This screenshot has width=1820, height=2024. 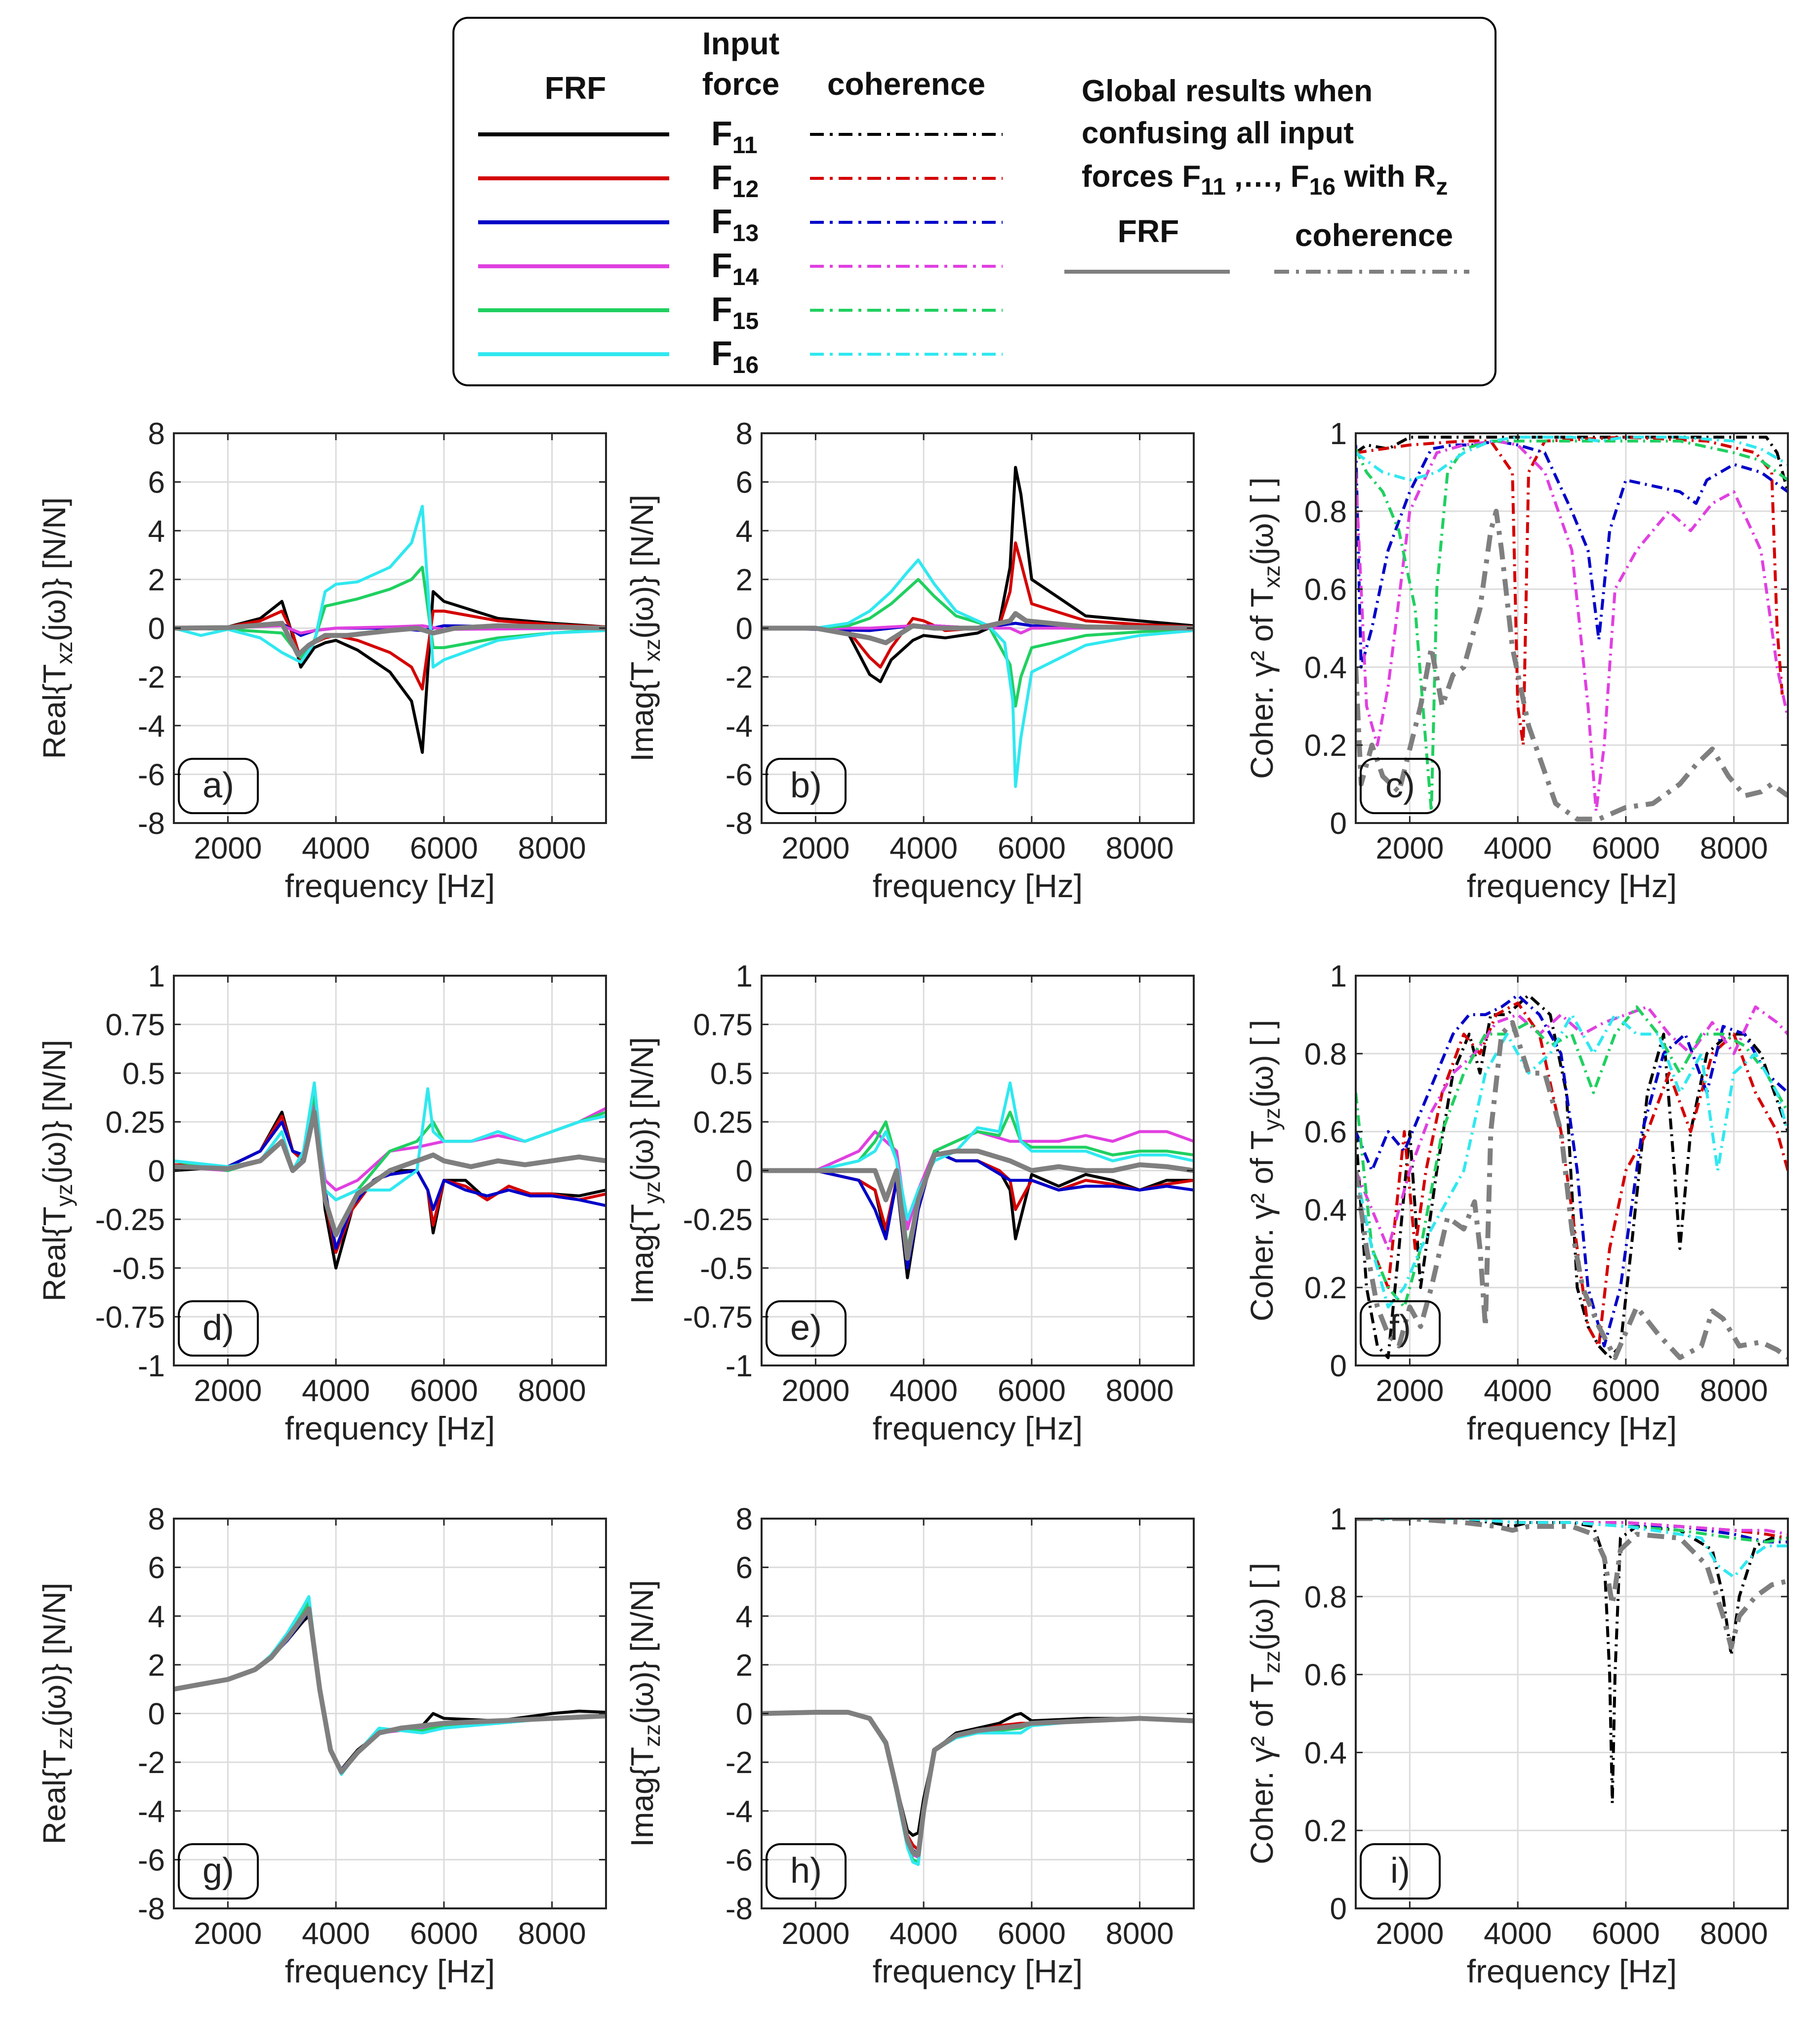 I want to click on axes-frame, so click(x=1572, y=628).